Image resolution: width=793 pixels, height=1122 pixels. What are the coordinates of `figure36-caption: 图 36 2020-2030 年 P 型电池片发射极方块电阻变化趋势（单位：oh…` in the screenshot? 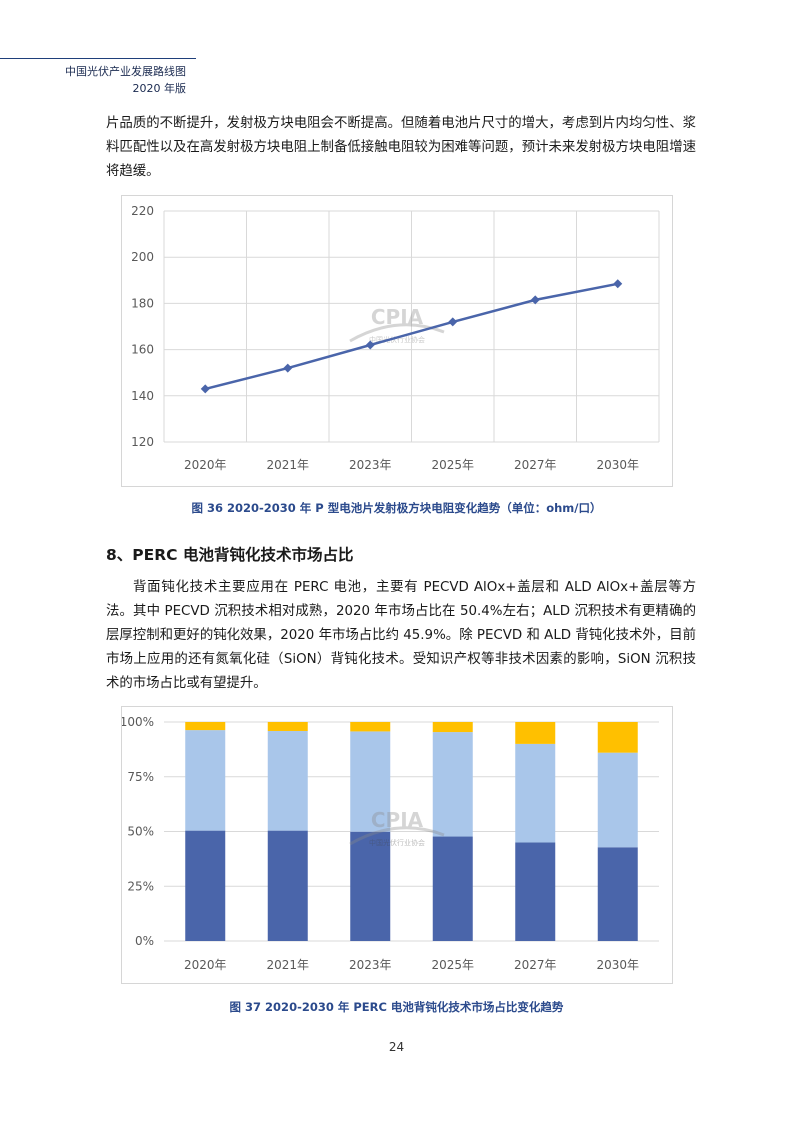 It's located at (396, 508).